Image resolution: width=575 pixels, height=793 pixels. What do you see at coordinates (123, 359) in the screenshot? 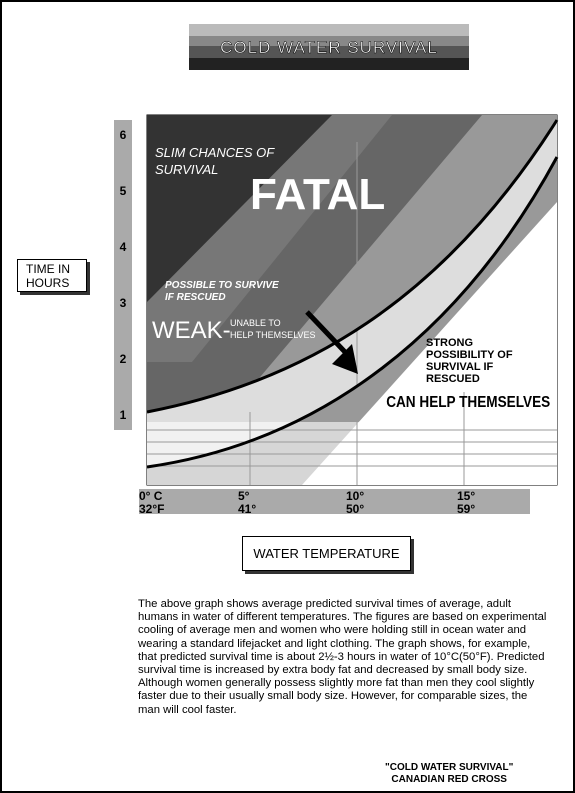
I see `y-tick-label: 2` at bounding box center [123, 359].